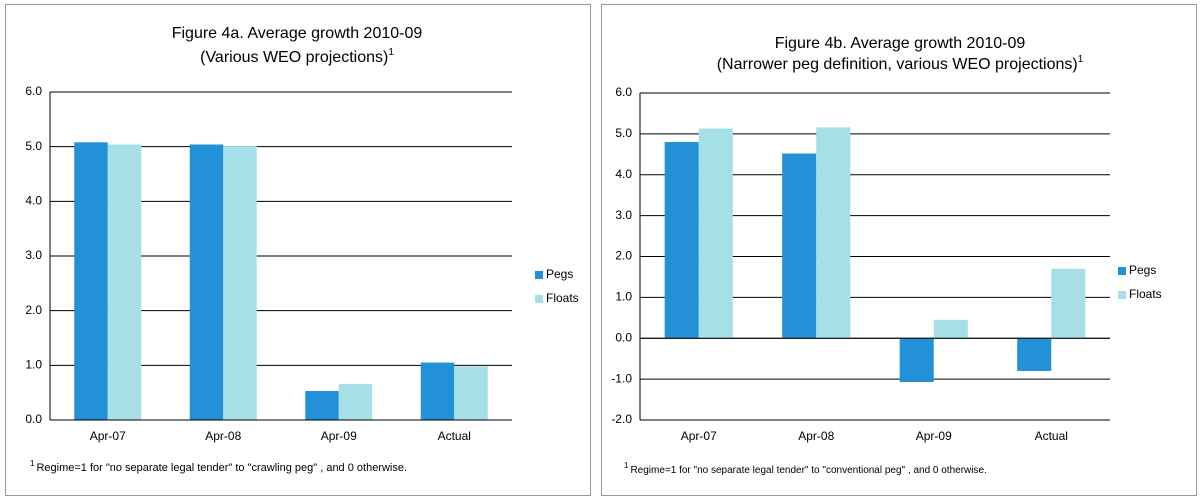 This screenshot has height=500, width=1202. What do you see at coordinates (297, 33) in the screenshot?
I see `chart-title: Figure 4a. Average growth 2010-09` at bounding box center [297, 33].